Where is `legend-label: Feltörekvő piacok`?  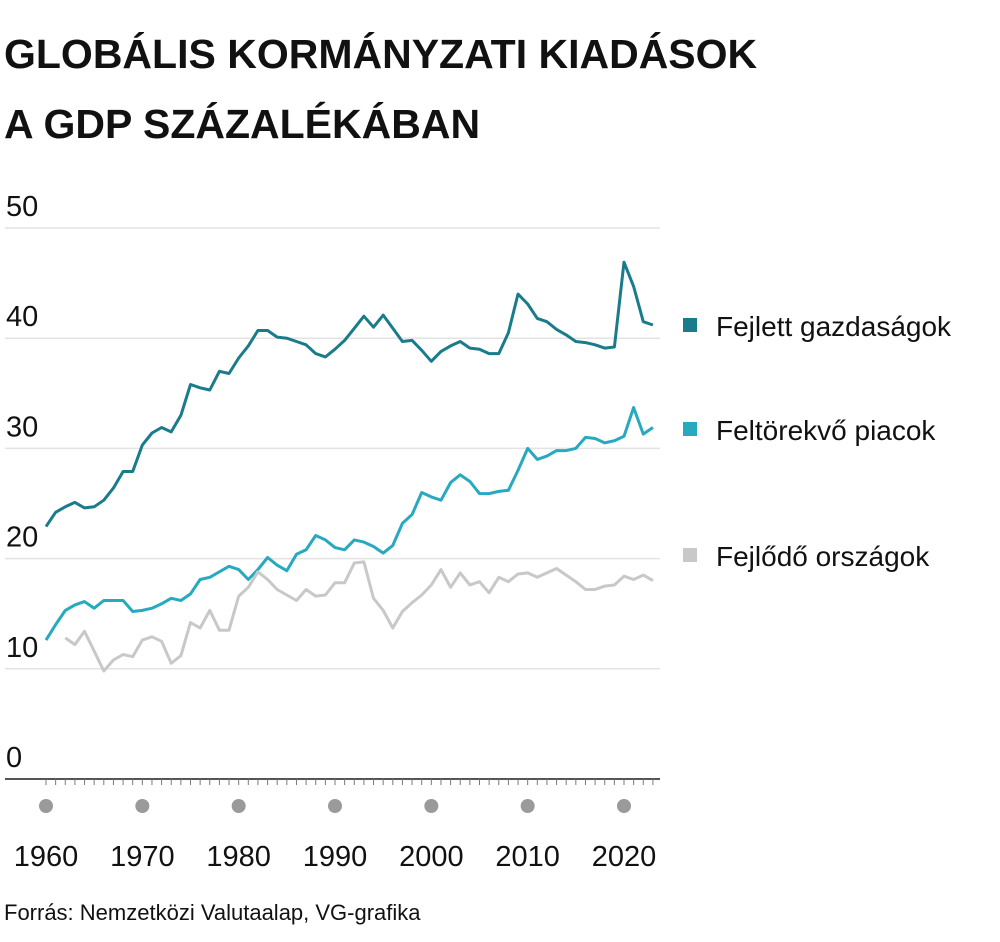 legend-label: Feltörekvő piacok is located at coordinates (826, 430).